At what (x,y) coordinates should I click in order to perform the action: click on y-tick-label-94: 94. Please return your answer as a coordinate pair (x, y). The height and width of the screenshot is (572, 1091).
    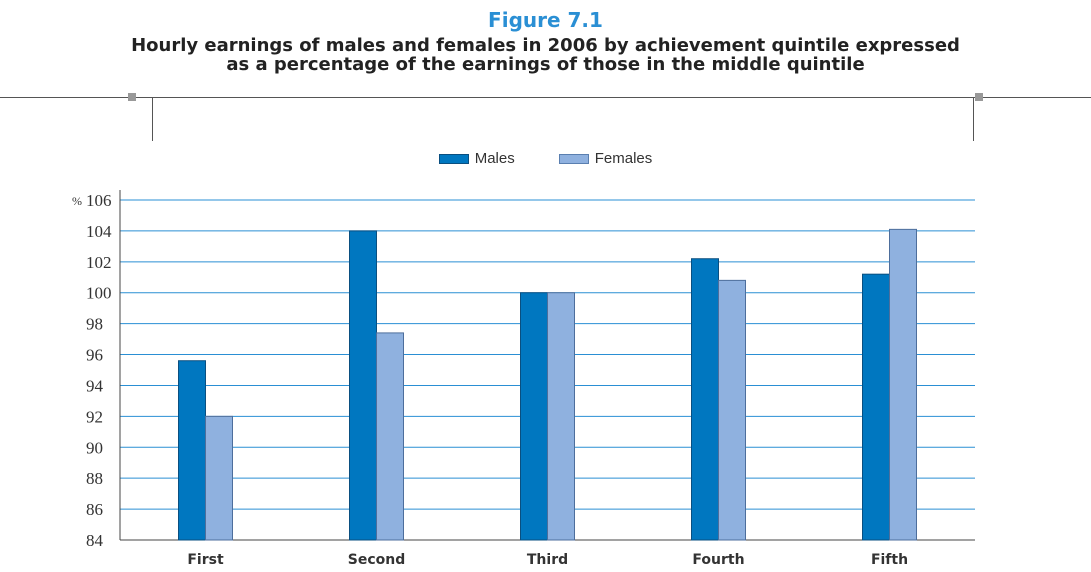
    Looking at the image, I should click on (95, 385).